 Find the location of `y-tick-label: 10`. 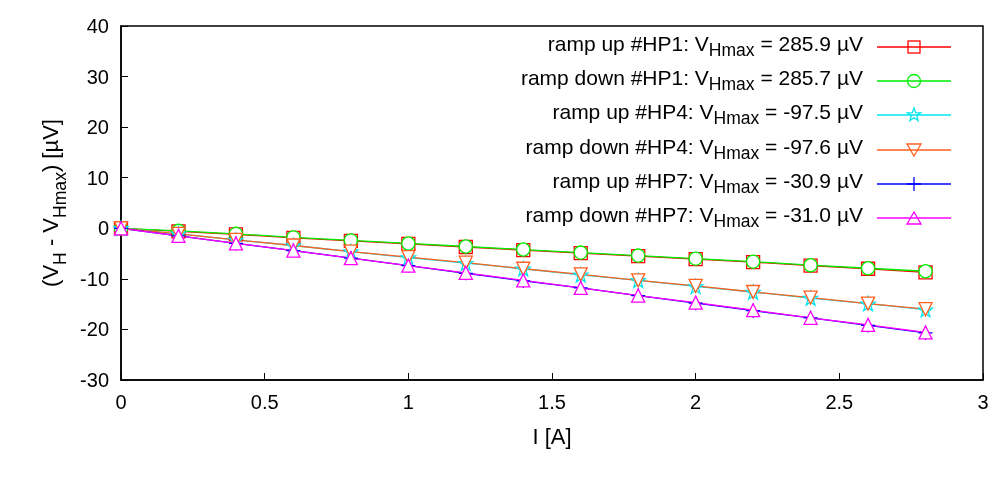

y-tick-label: 10 is located at coordinates (97, 177).